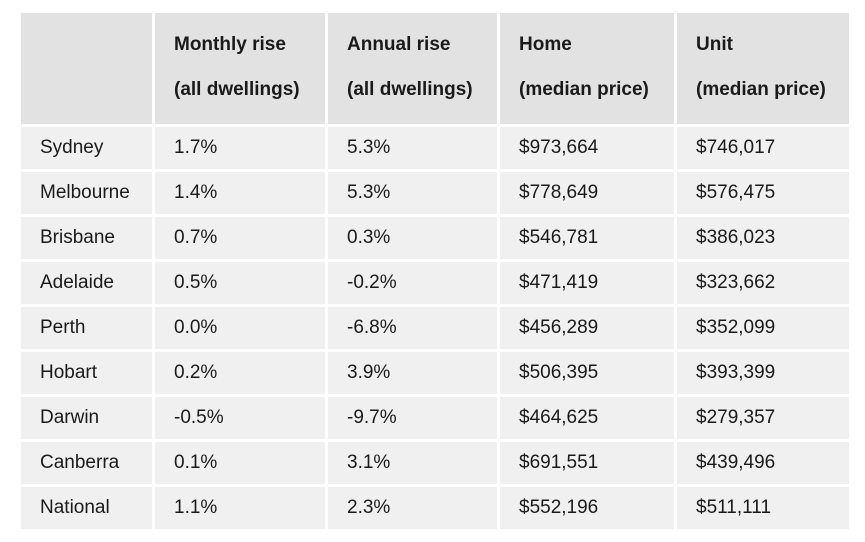 Image resolution: width=865 pixels, height=542 pixels. I want to click on cell-unit-price: $439,496, so click(763, 463).